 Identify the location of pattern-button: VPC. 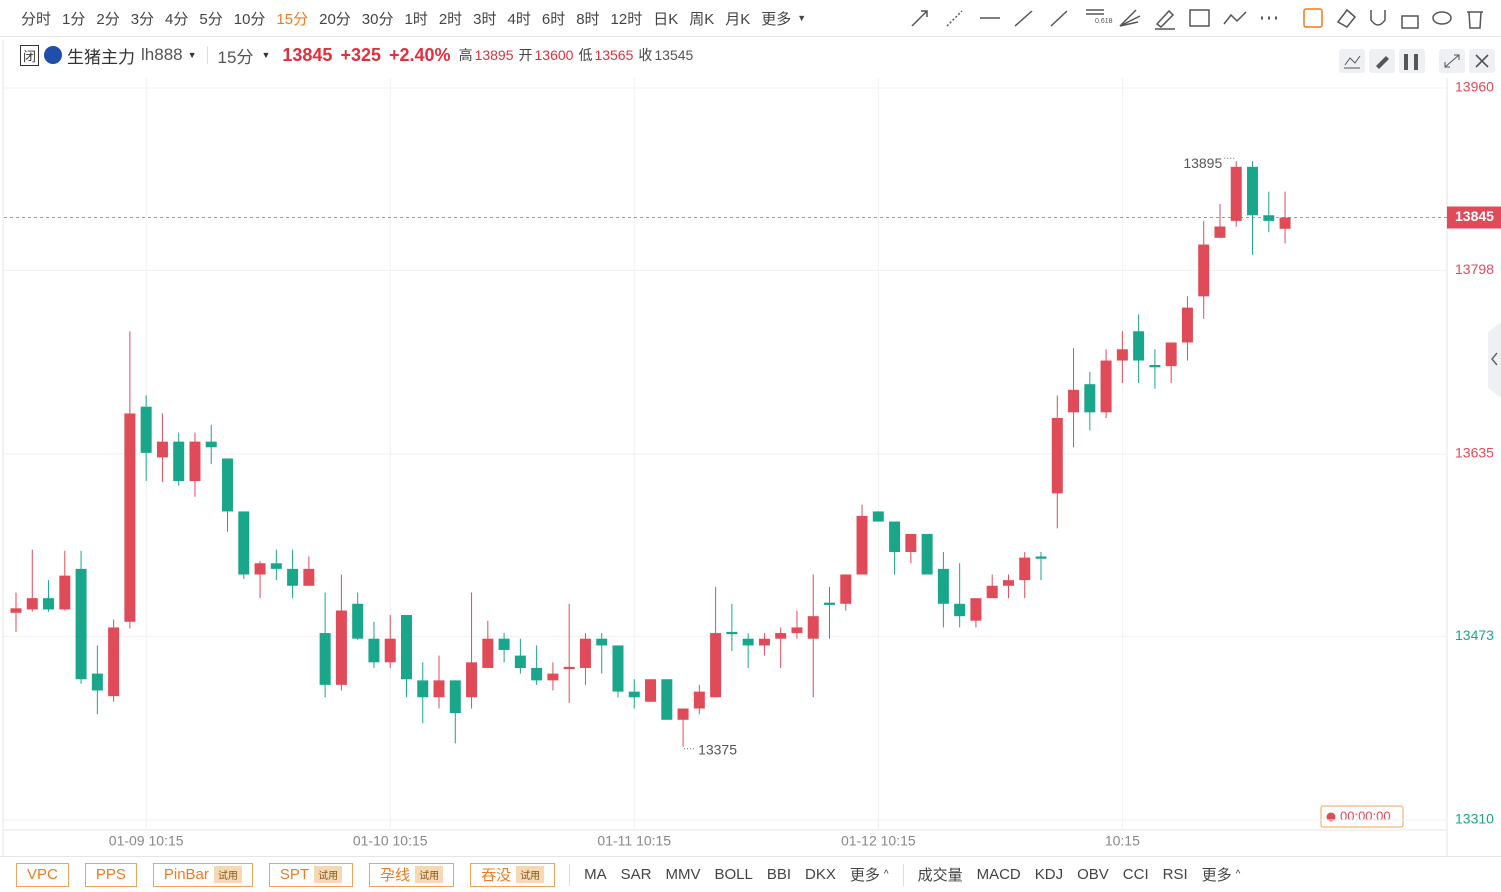
(42, 874).